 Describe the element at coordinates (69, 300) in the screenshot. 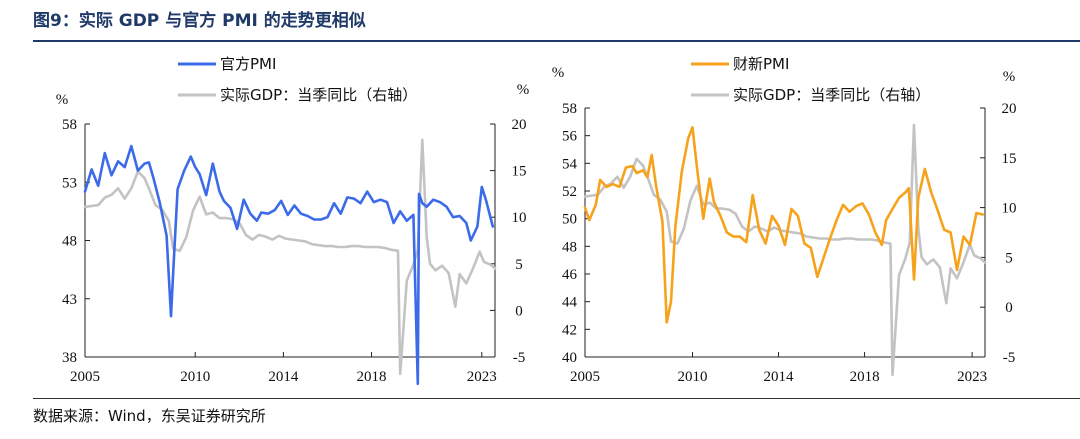

I see `left-tick-label: 43` at that location.